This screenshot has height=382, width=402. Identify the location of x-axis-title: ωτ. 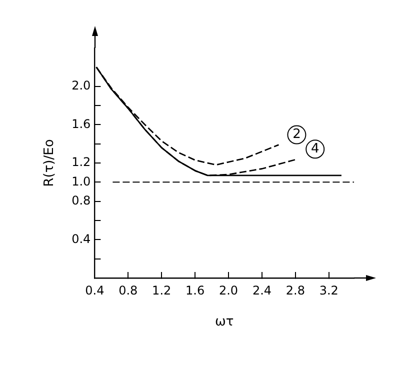
(224, 322).